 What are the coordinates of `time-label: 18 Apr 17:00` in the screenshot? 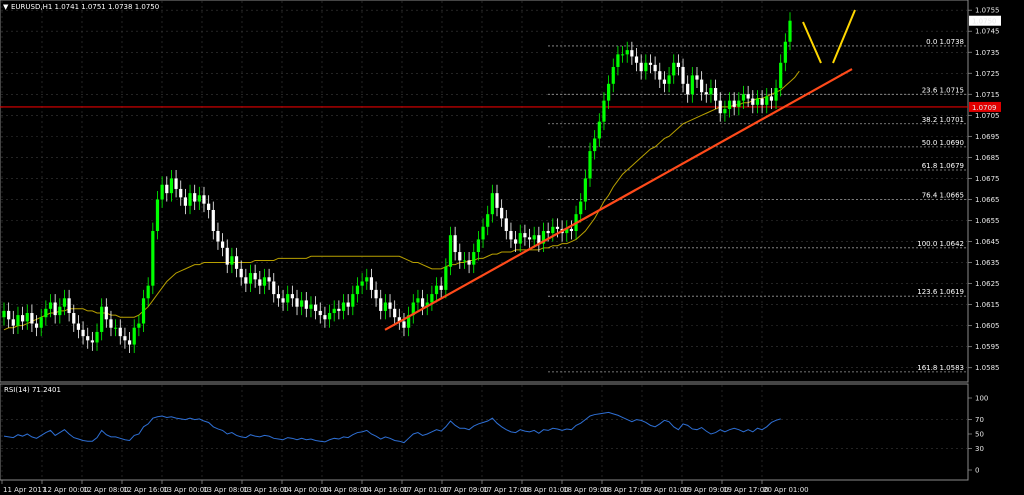 It's located at (626, 490).